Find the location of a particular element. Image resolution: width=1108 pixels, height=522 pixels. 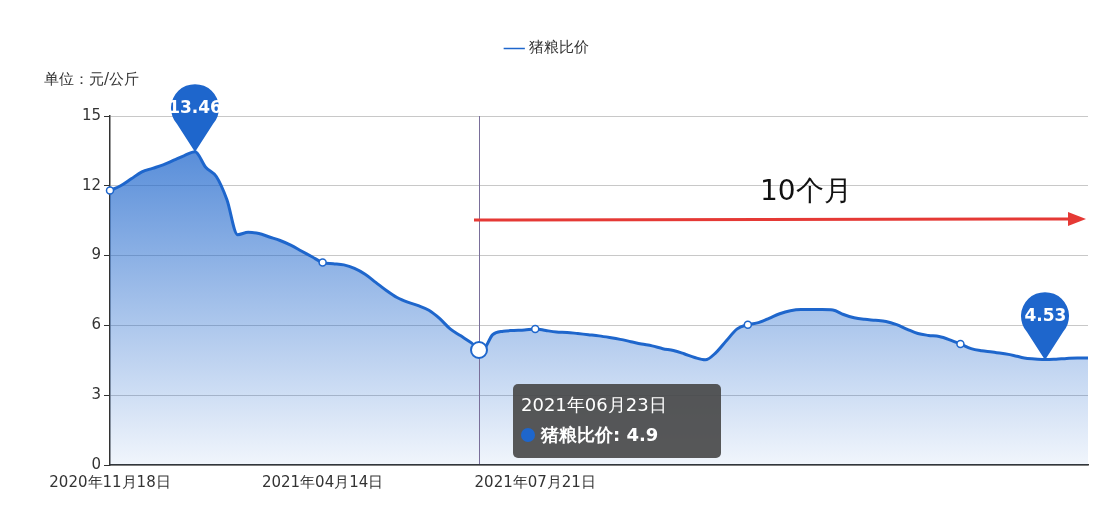

legend-label: 猪粮比价 is located at coordinates (559, 47).